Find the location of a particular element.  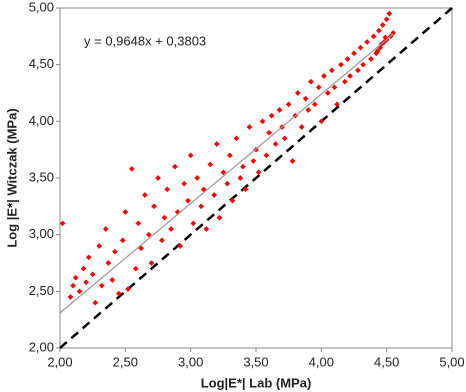

x-tick-label: 3,50 is located at coordinates (255, 361).